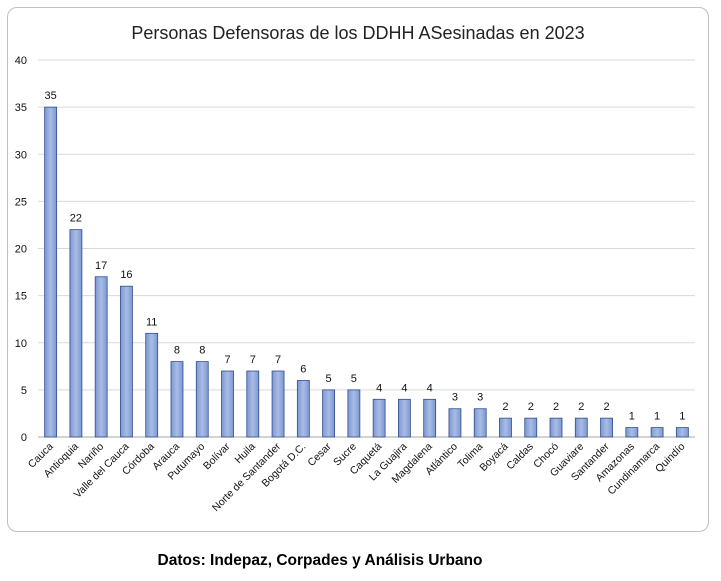  What do you see at coordinates (480, 423) in the screenshot?
I see `bar-tolima` at bounding box center [480, 423].